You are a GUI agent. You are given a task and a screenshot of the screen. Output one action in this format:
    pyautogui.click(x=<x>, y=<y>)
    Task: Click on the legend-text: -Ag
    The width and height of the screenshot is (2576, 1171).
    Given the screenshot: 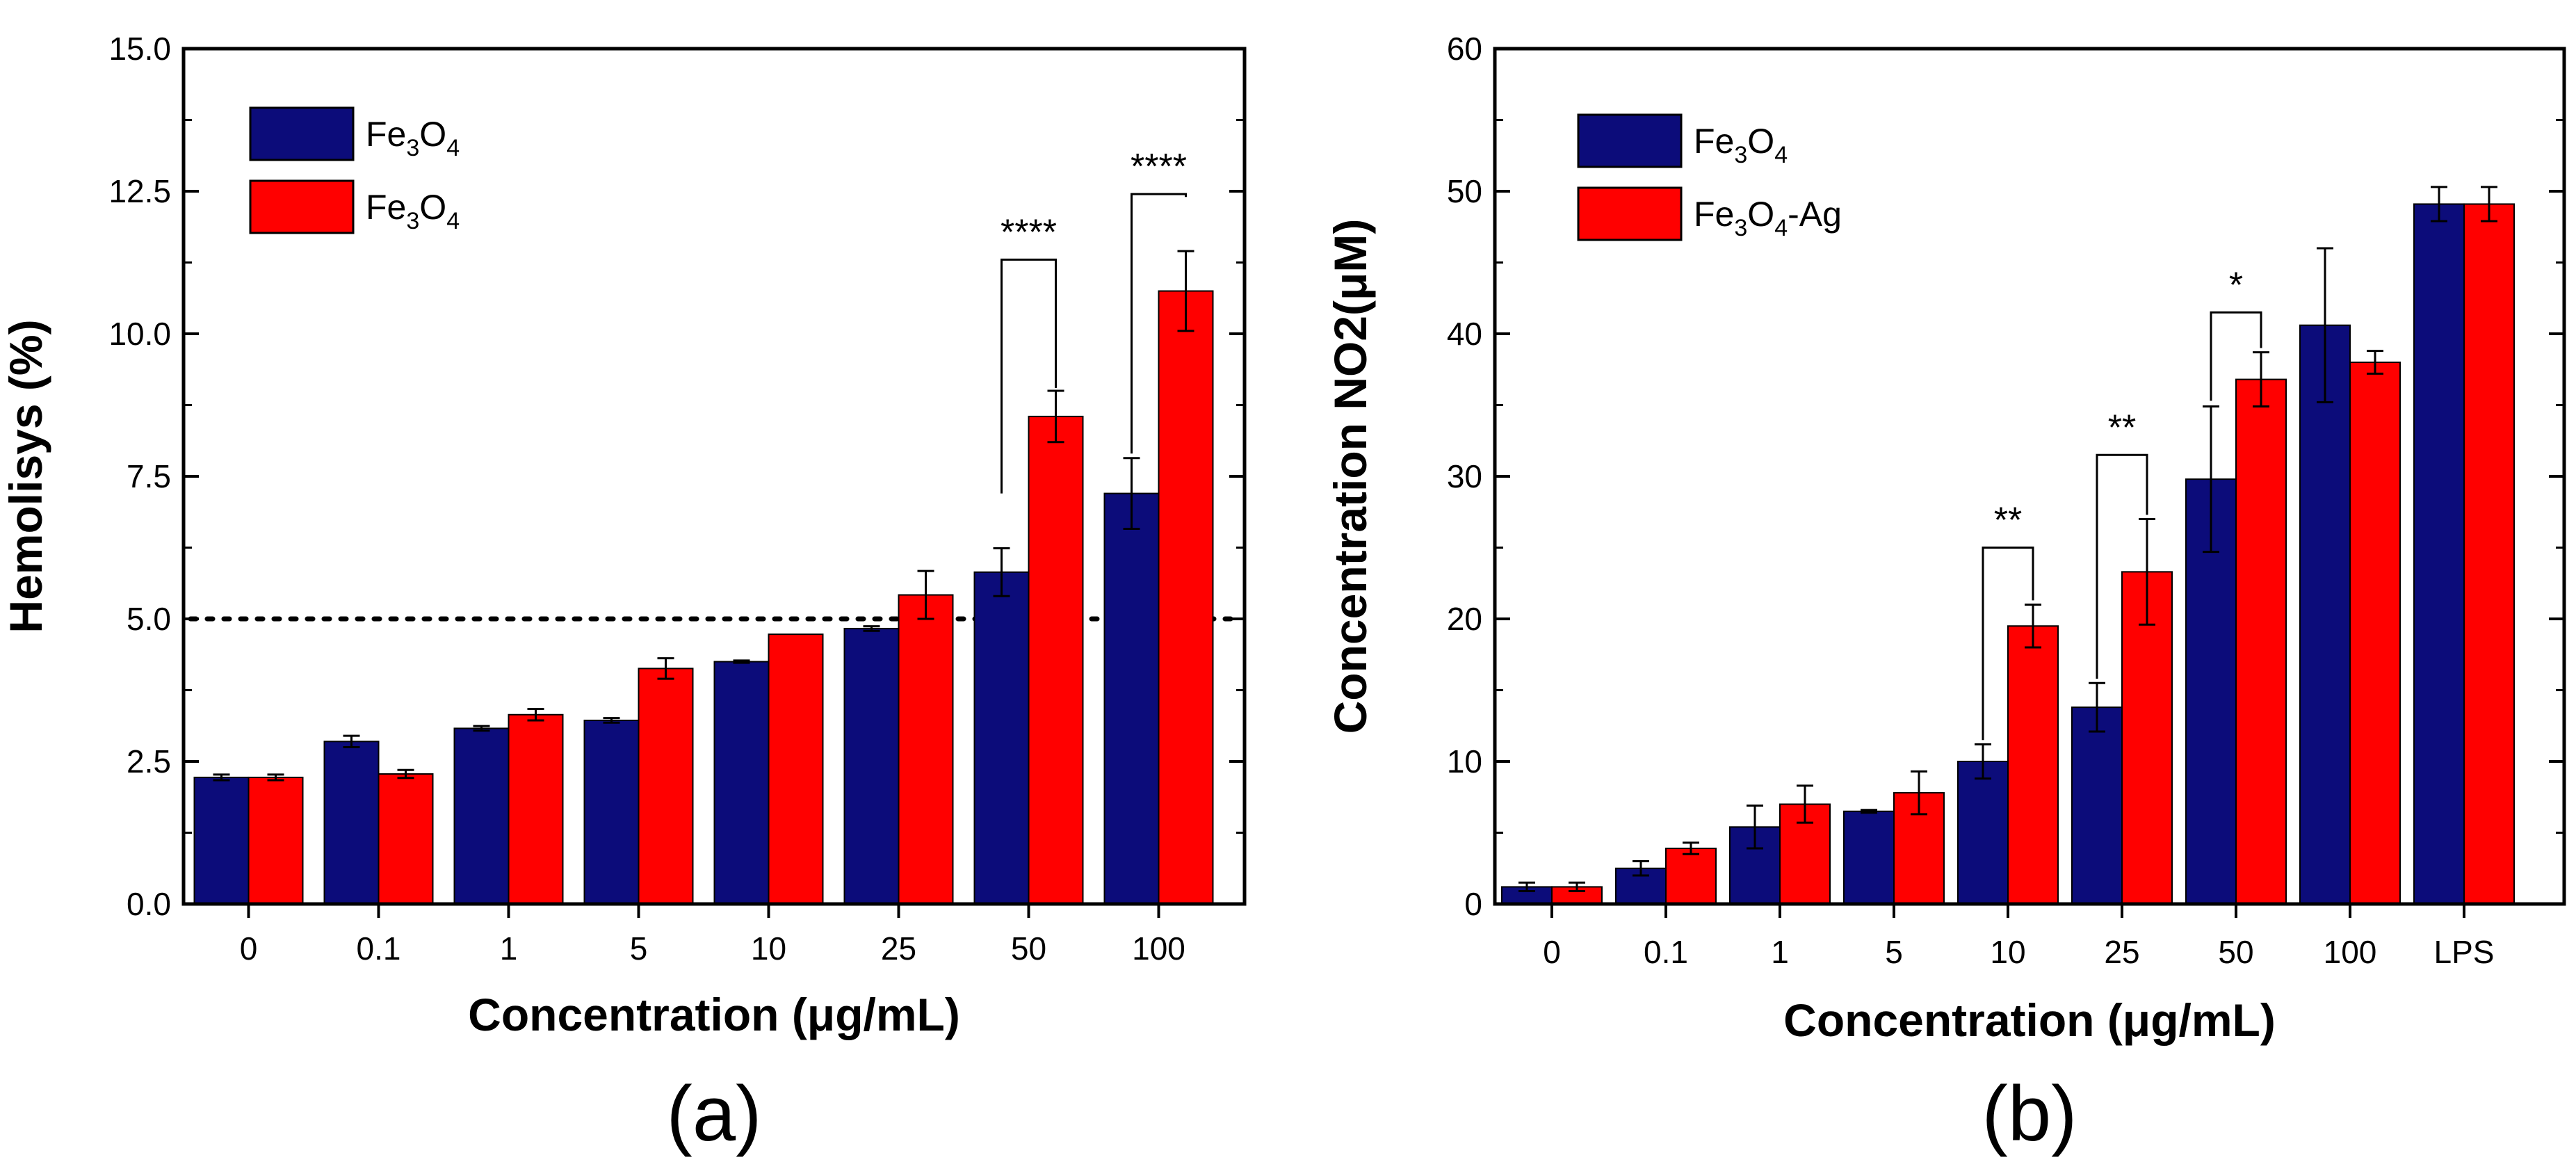 What is the action you would take?
    pyautogui.click(x=1815, y=214)
    